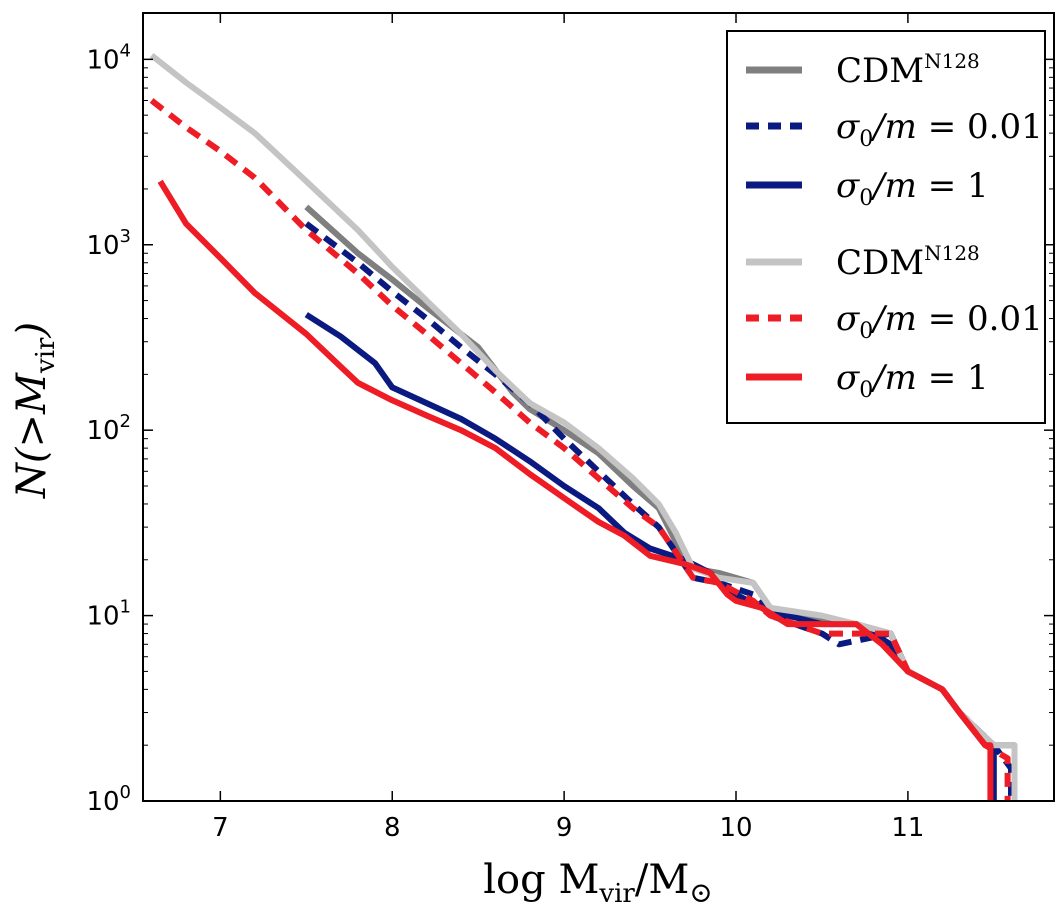 The image size is (1064, 913). Describe the element at coordinates (108, 243) in the screenshot. I see `y-tick-label: 10³` at that location.